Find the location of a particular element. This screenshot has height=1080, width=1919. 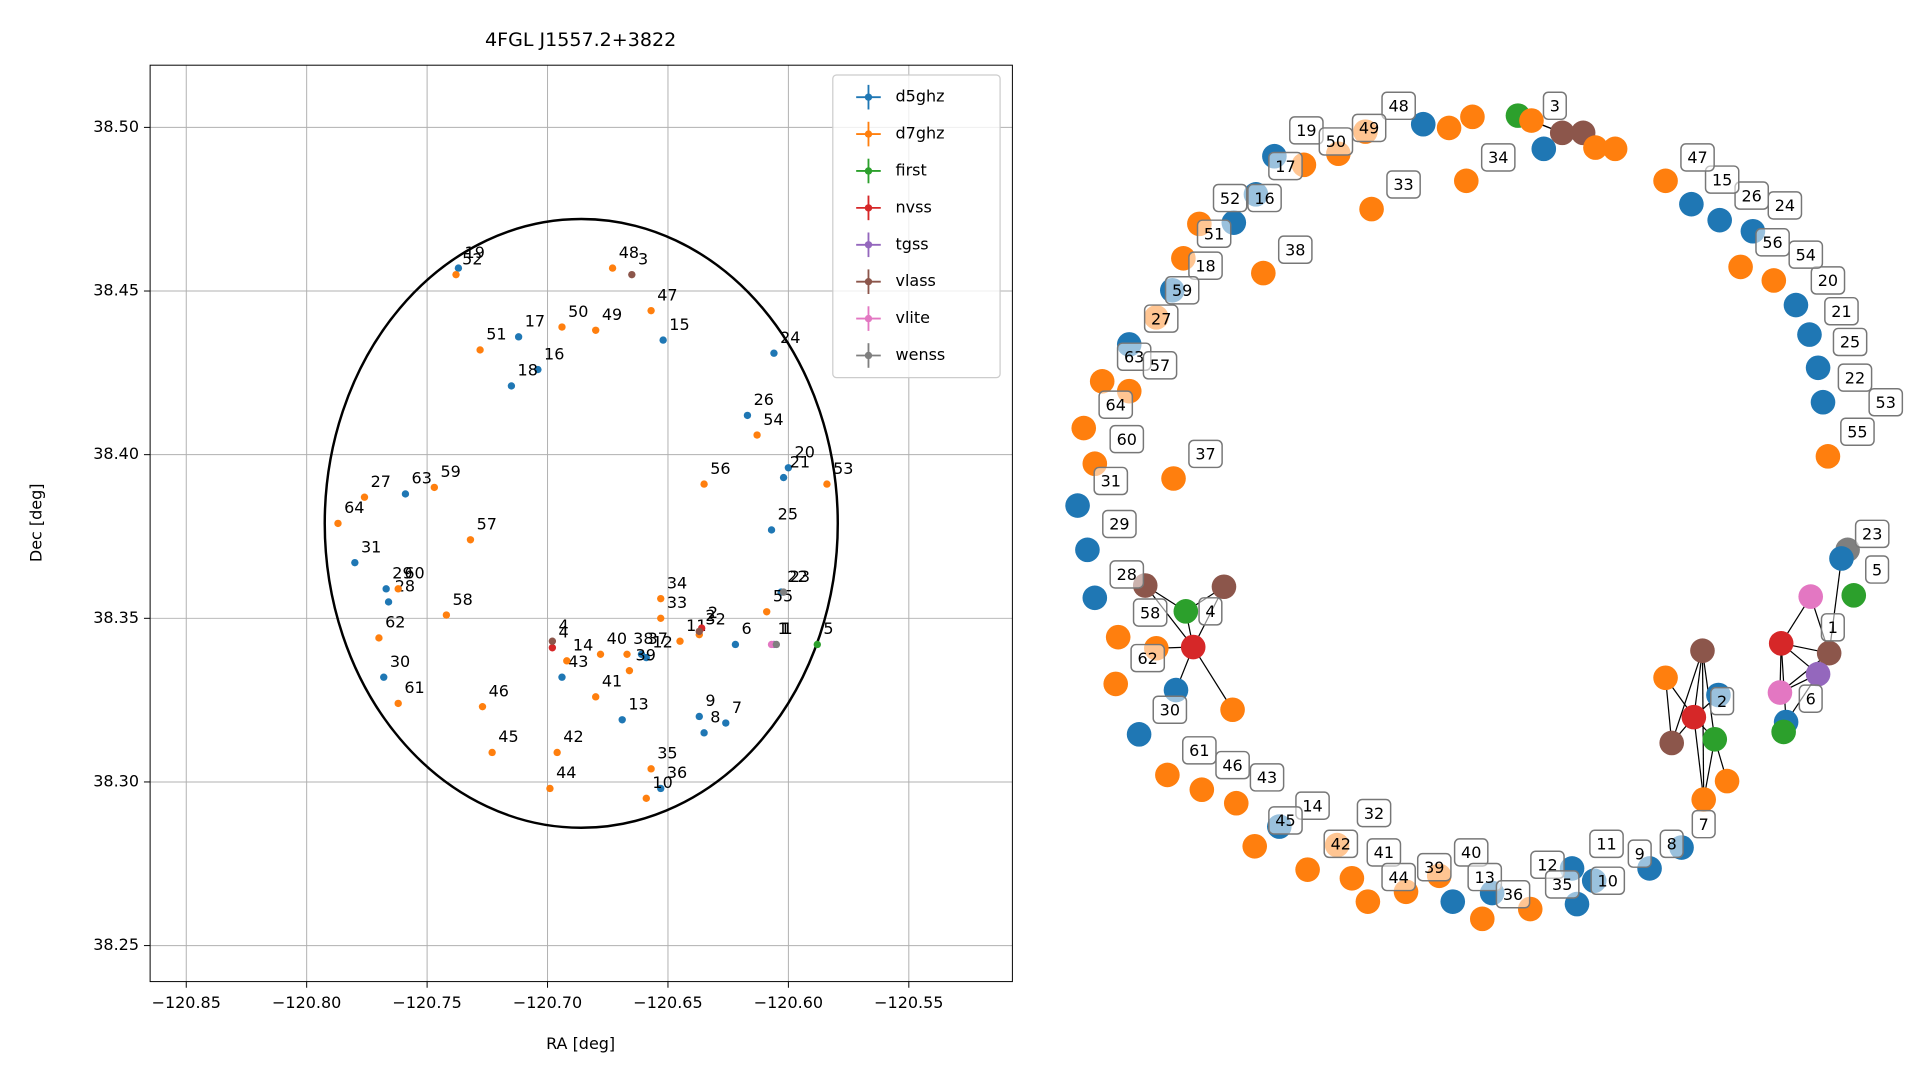

point-label: 55 is located at coordinates (783, 596).